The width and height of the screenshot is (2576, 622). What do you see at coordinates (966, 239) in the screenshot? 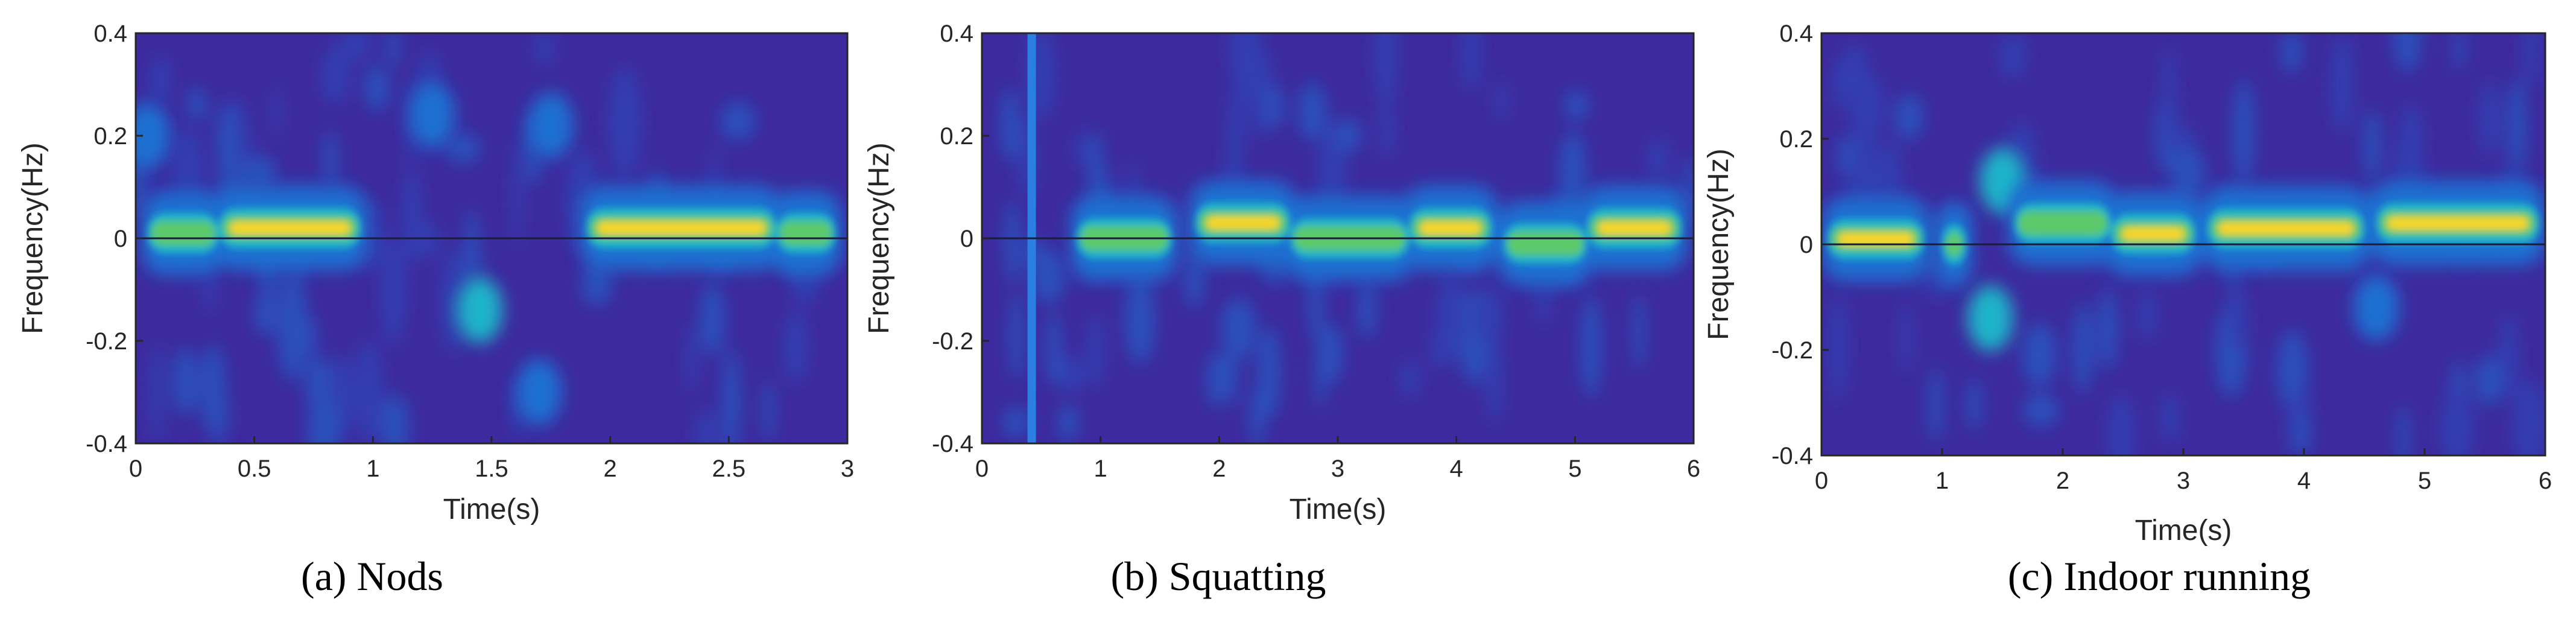
I see `y-tick-label: 0` at bounding box center [966, 239].